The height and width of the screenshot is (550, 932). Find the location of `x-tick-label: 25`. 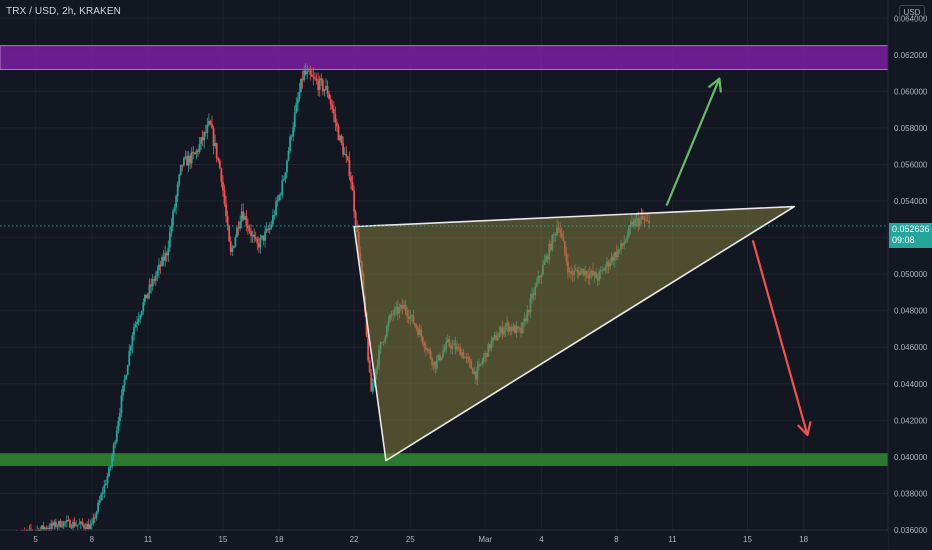

x-tick-label: 25 is located at coordinates (410, 539).